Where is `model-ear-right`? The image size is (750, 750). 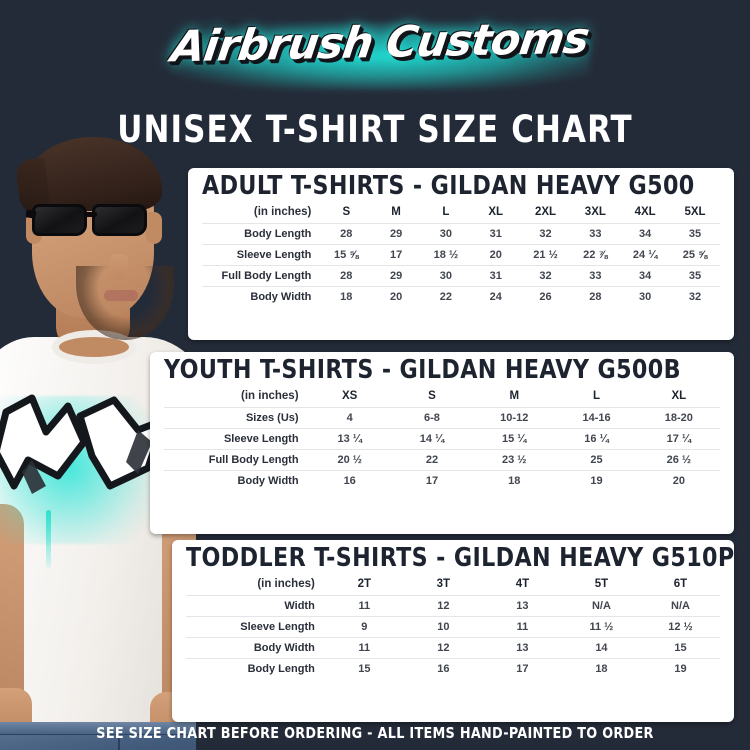 model-ear-right is located at coordinates (154, 228).